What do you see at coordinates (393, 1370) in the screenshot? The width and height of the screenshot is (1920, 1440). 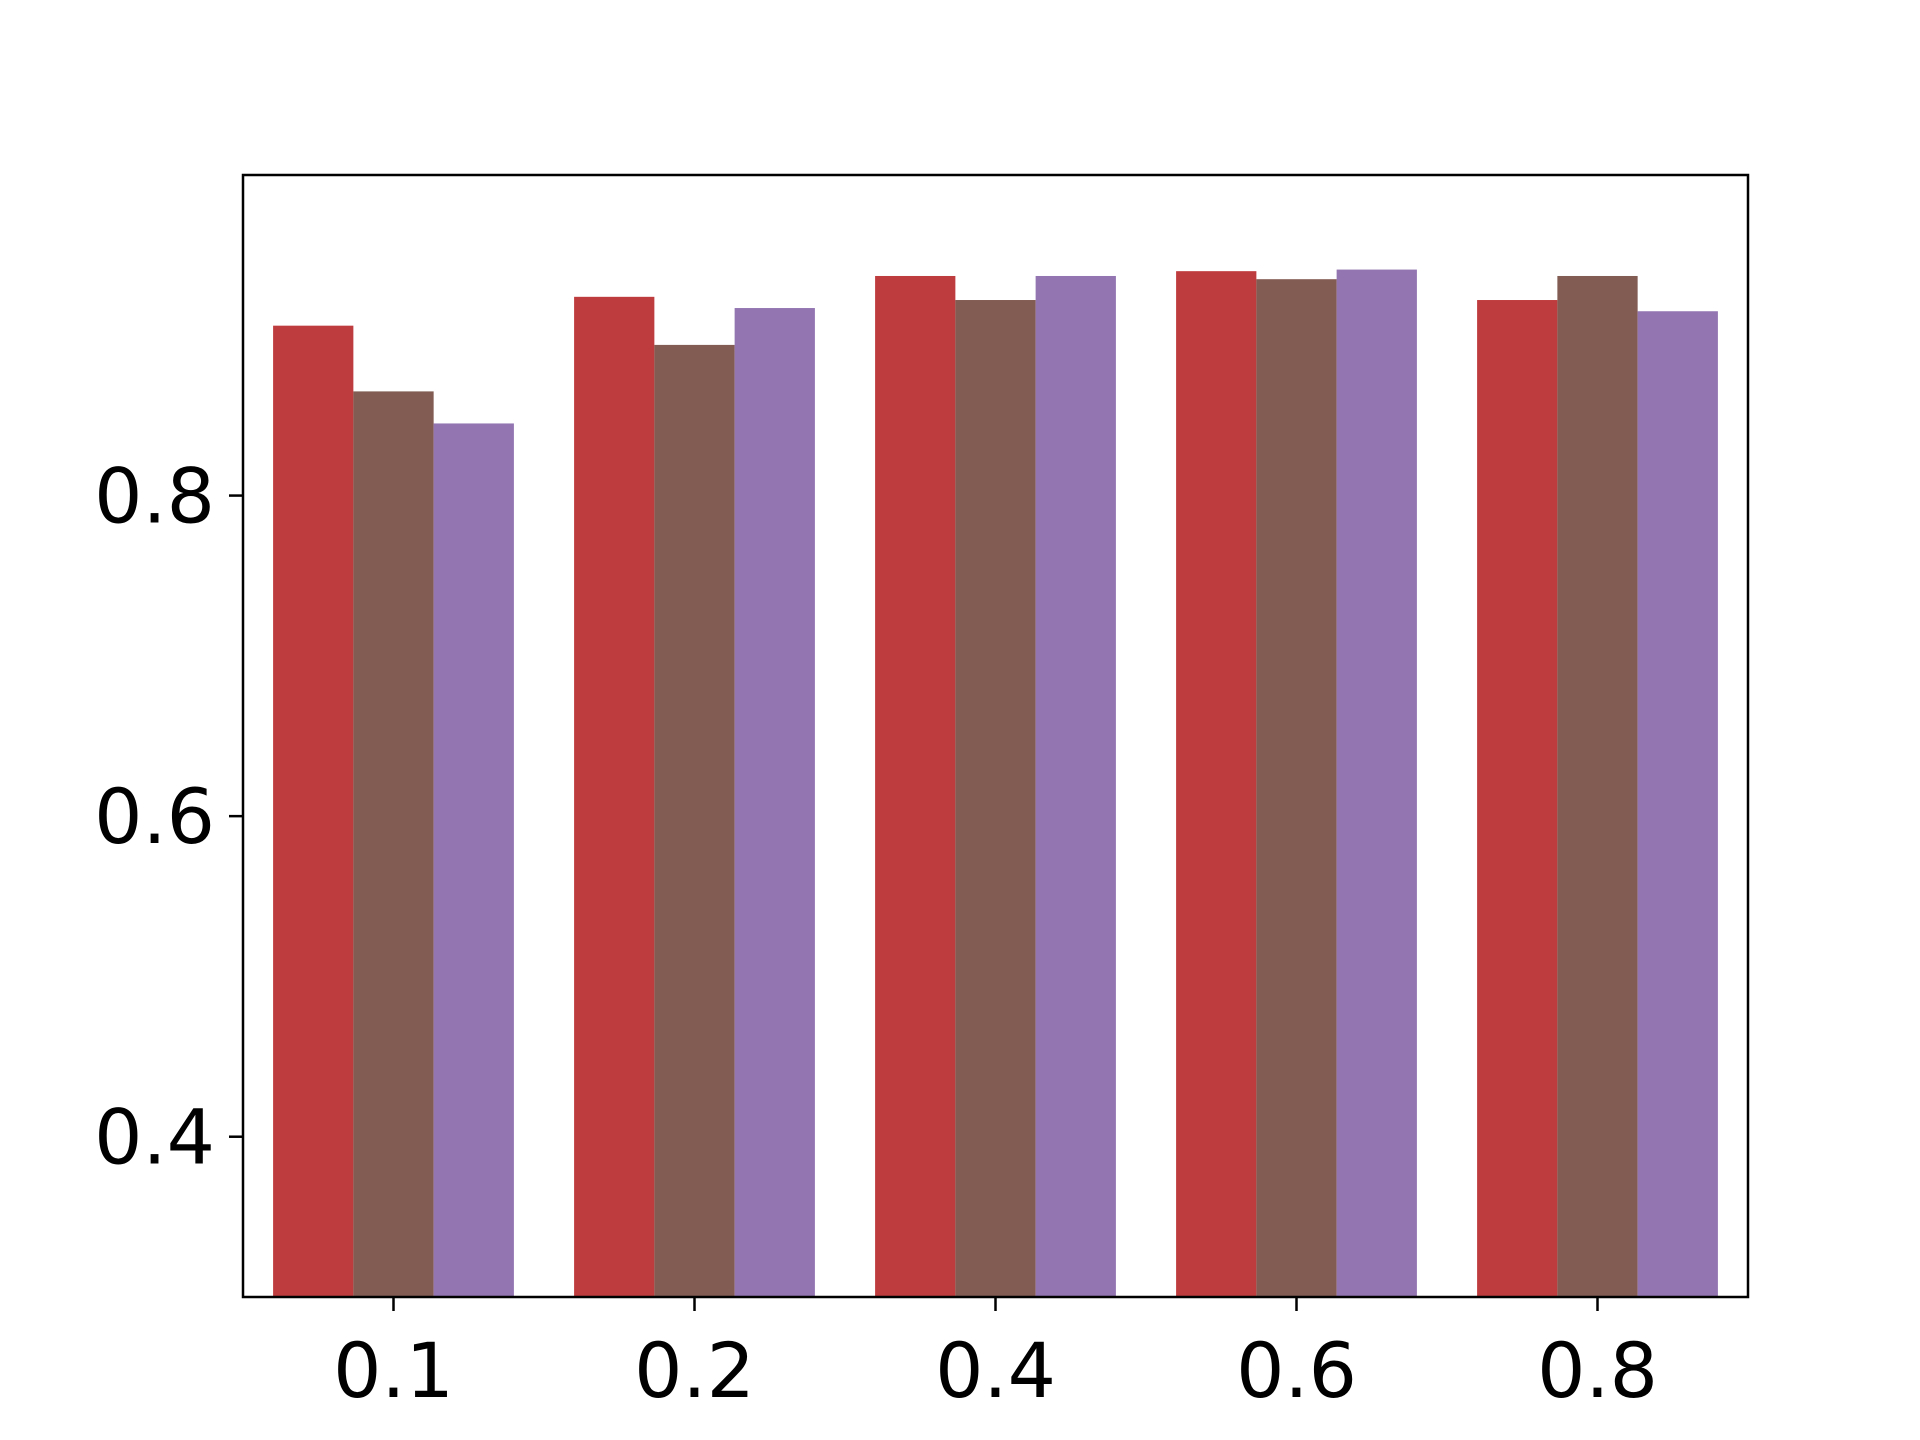 I see `x-tick-label: 0.1` at bounding box center [393, 1370].